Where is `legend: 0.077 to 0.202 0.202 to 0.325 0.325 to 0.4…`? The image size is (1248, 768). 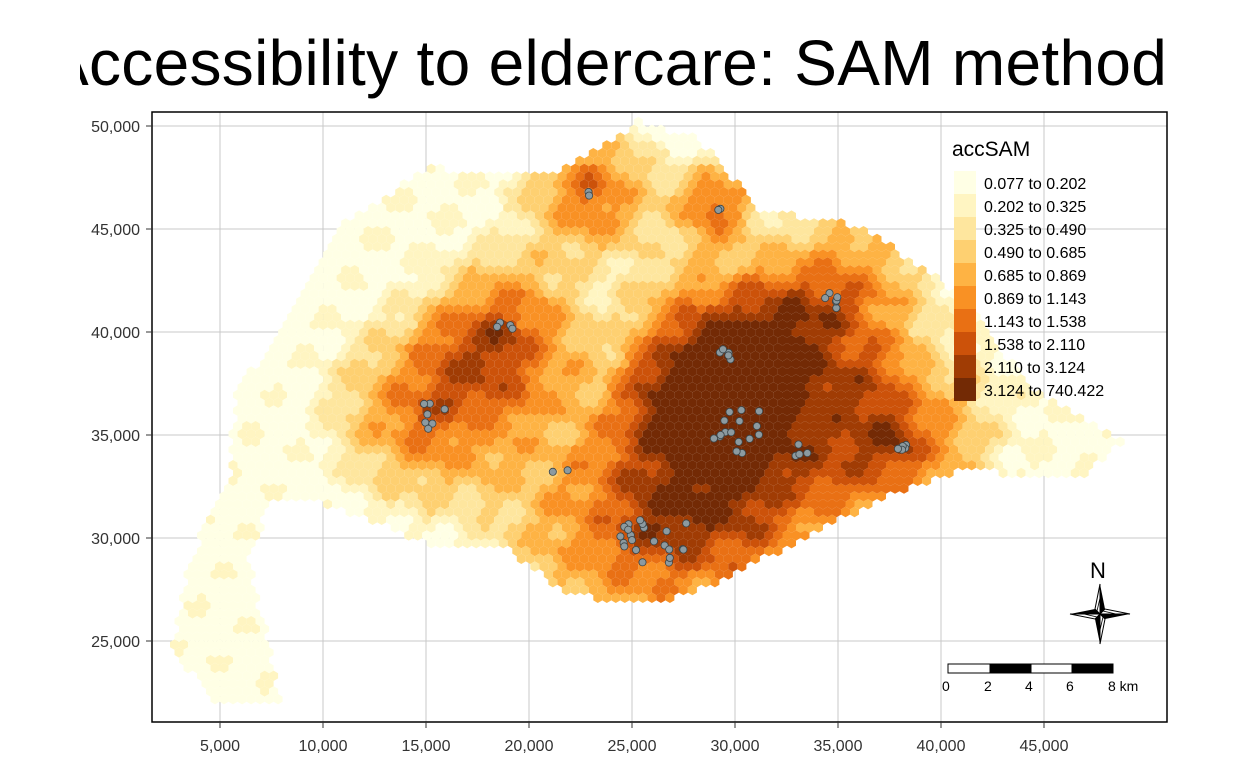 legend: 0.077 to 0.202 0.202 to 0.325 0.325 to 0.4… is located at coordinates (1029, 286).